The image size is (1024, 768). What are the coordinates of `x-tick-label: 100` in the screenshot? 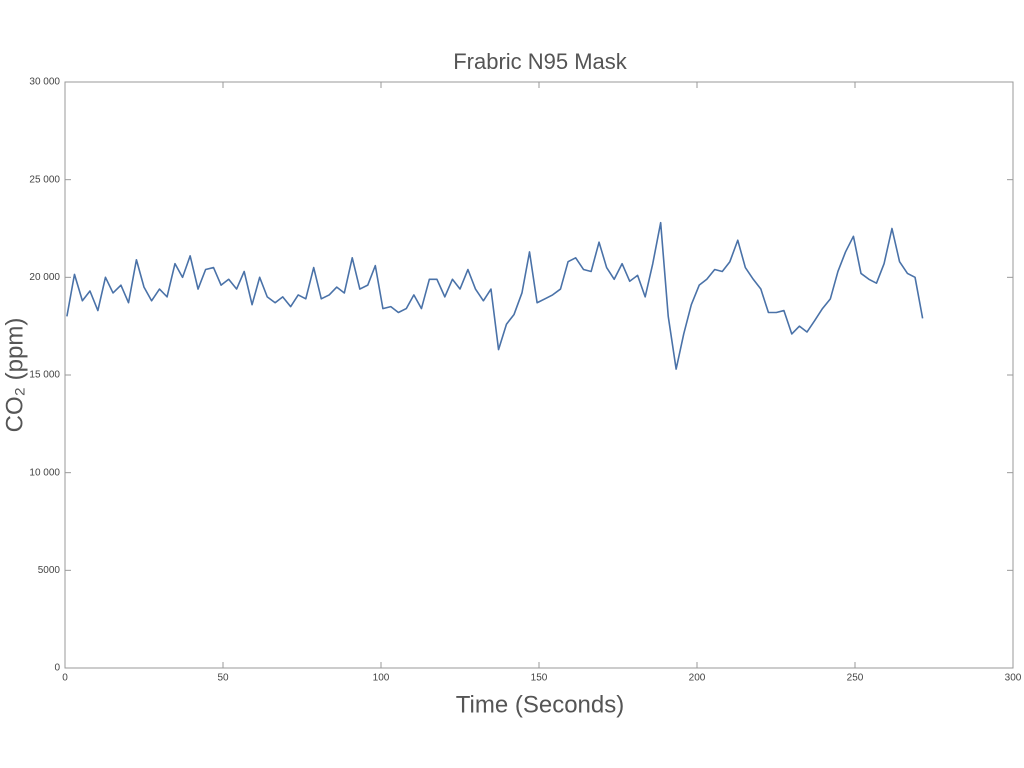 It's located at (381, 678).